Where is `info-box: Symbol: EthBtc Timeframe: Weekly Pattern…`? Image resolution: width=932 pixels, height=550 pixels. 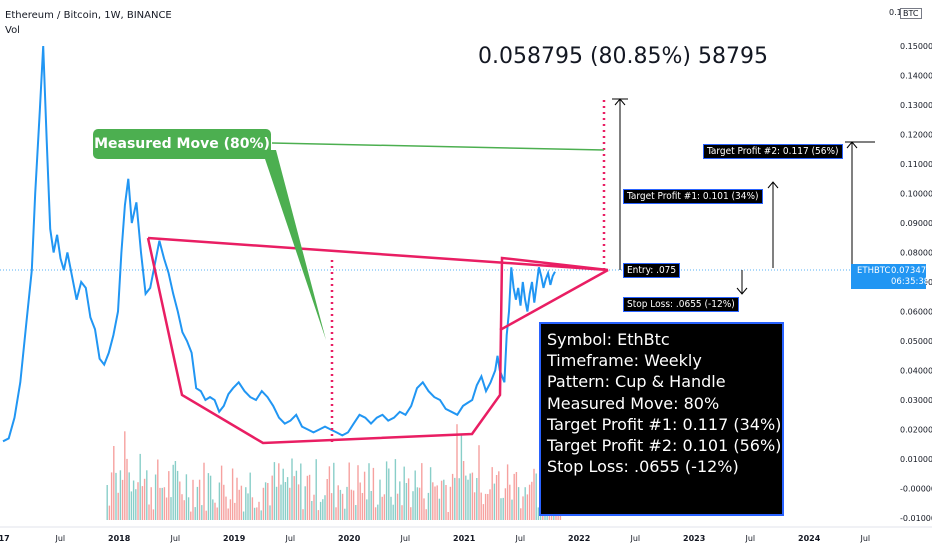
info-box: Symbol: EthBtc Timeframe: Weekly Pattern… is located at coordinates (661, 419).